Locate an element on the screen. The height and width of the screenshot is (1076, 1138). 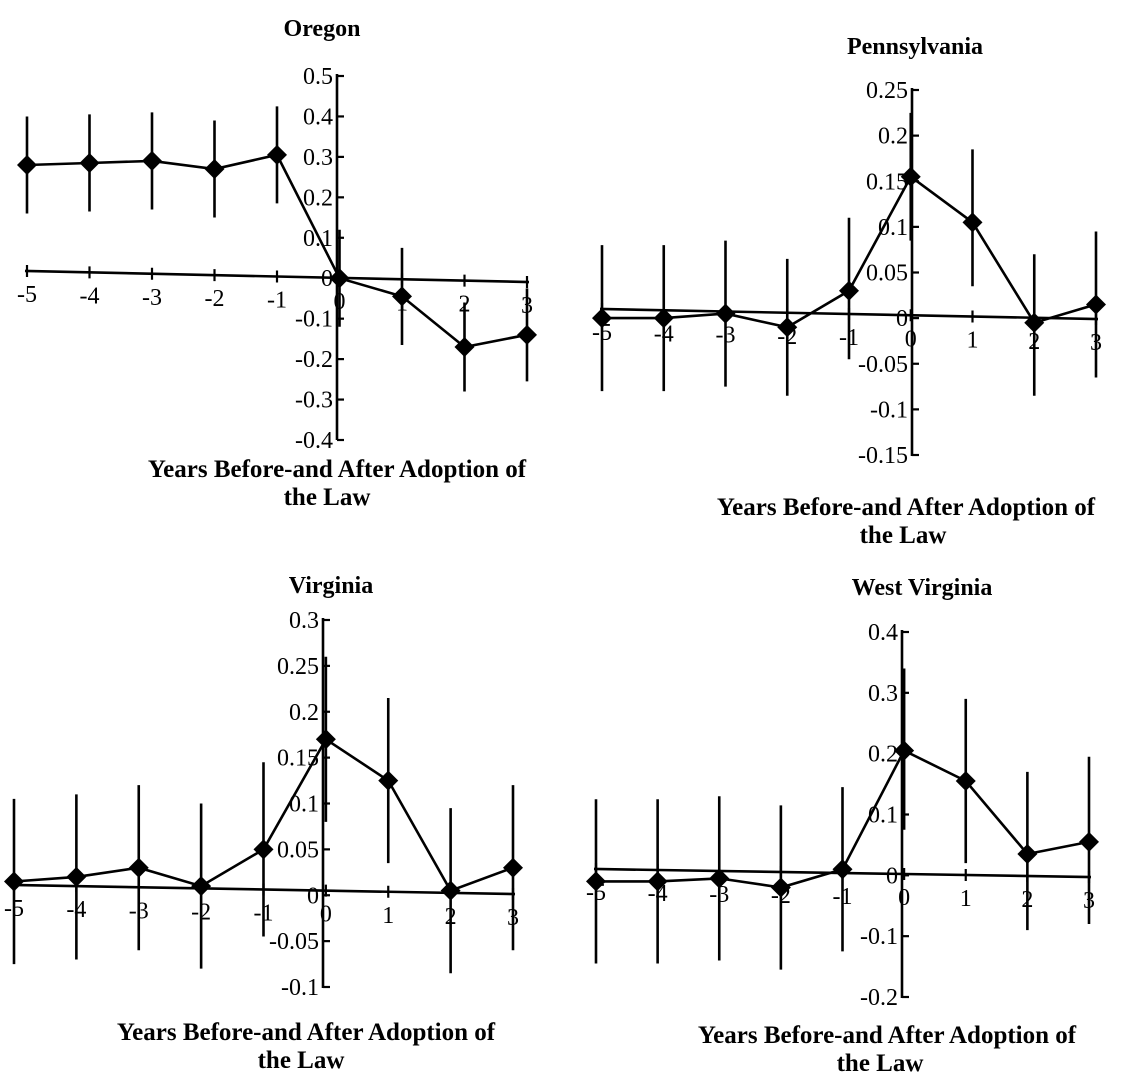
chart-title: Pennsylvania is located at coordinates (915, 47).